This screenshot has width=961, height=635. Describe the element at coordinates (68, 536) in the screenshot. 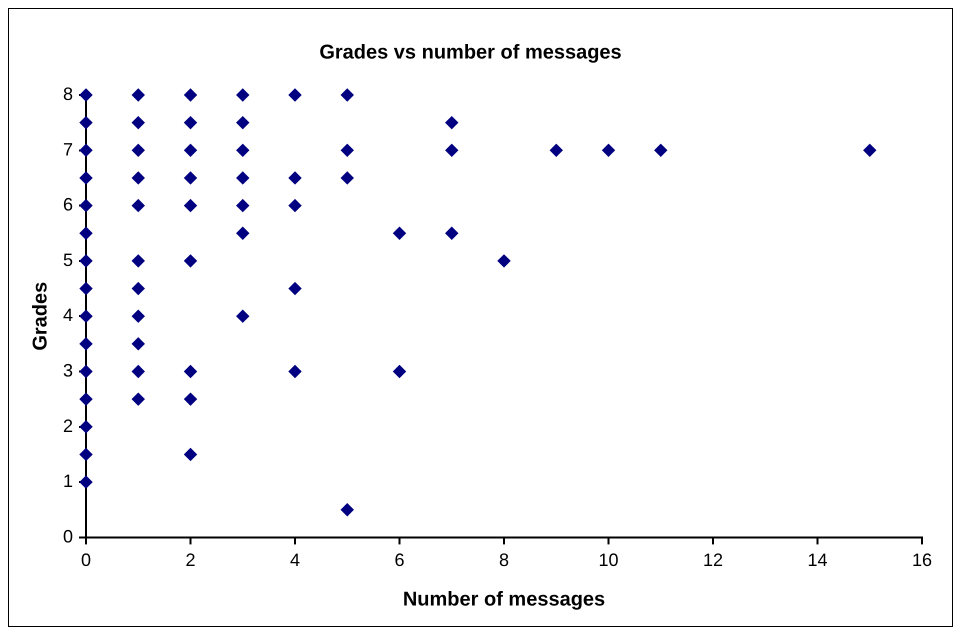

I see `y-tick-label: 0` at that location.